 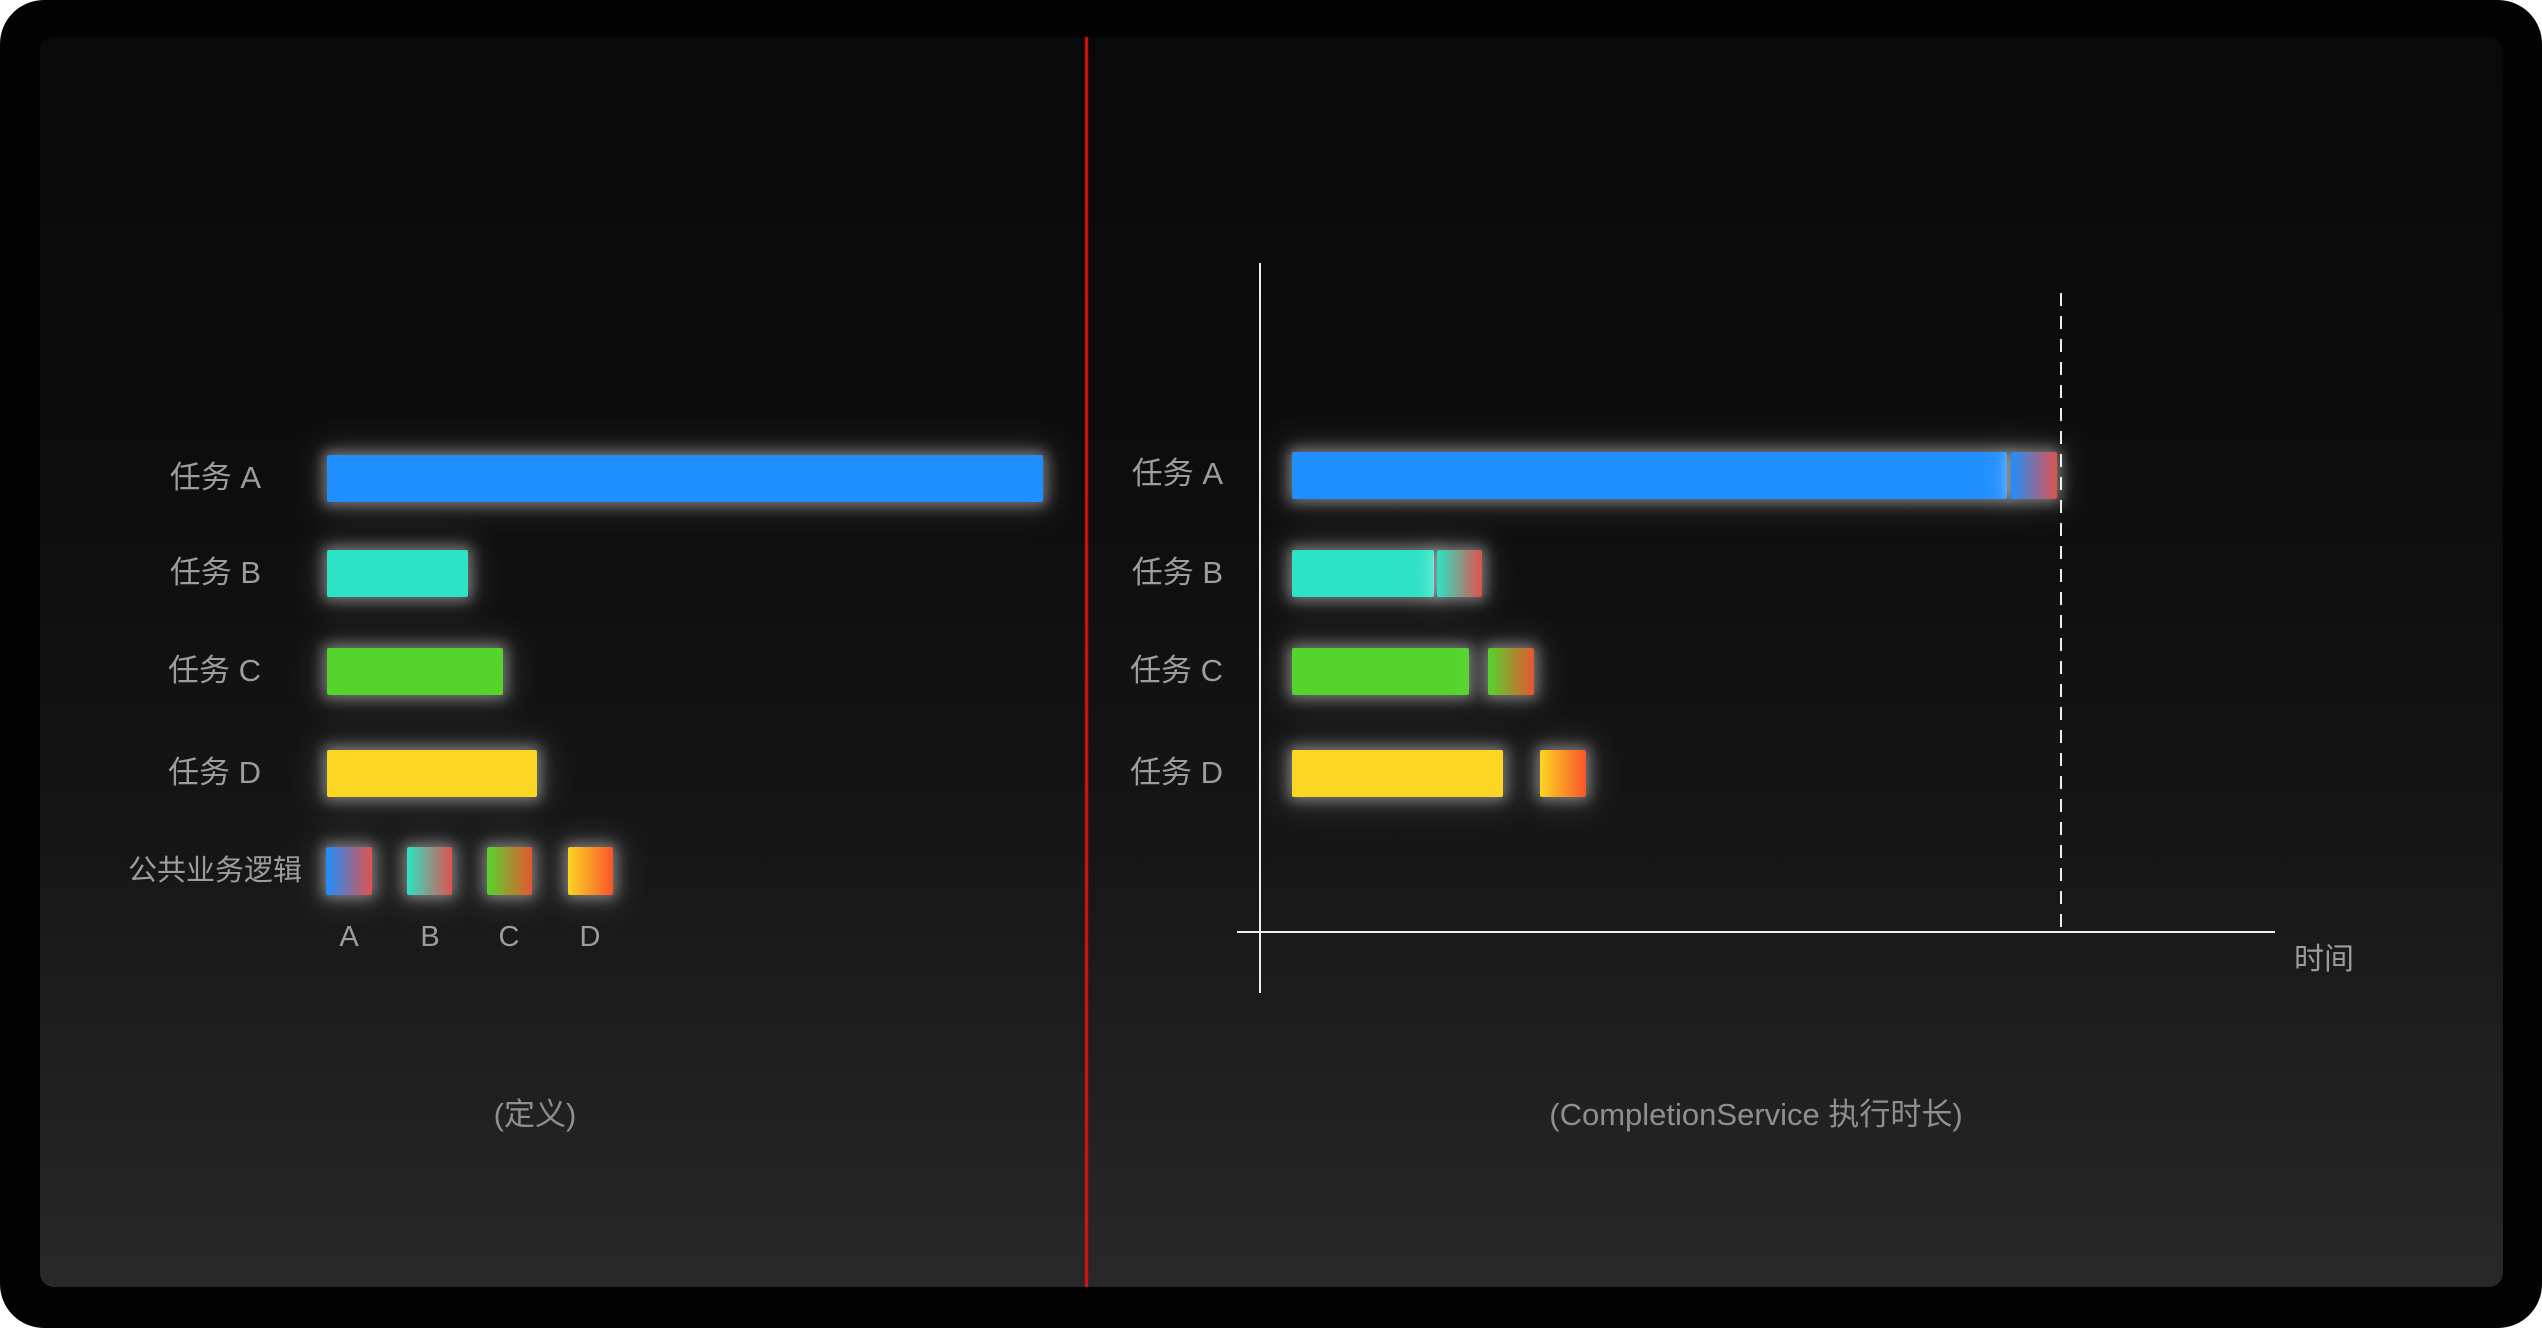 I want to click on right-task-d-label: 任务 D, so click(x=1176, y=772).